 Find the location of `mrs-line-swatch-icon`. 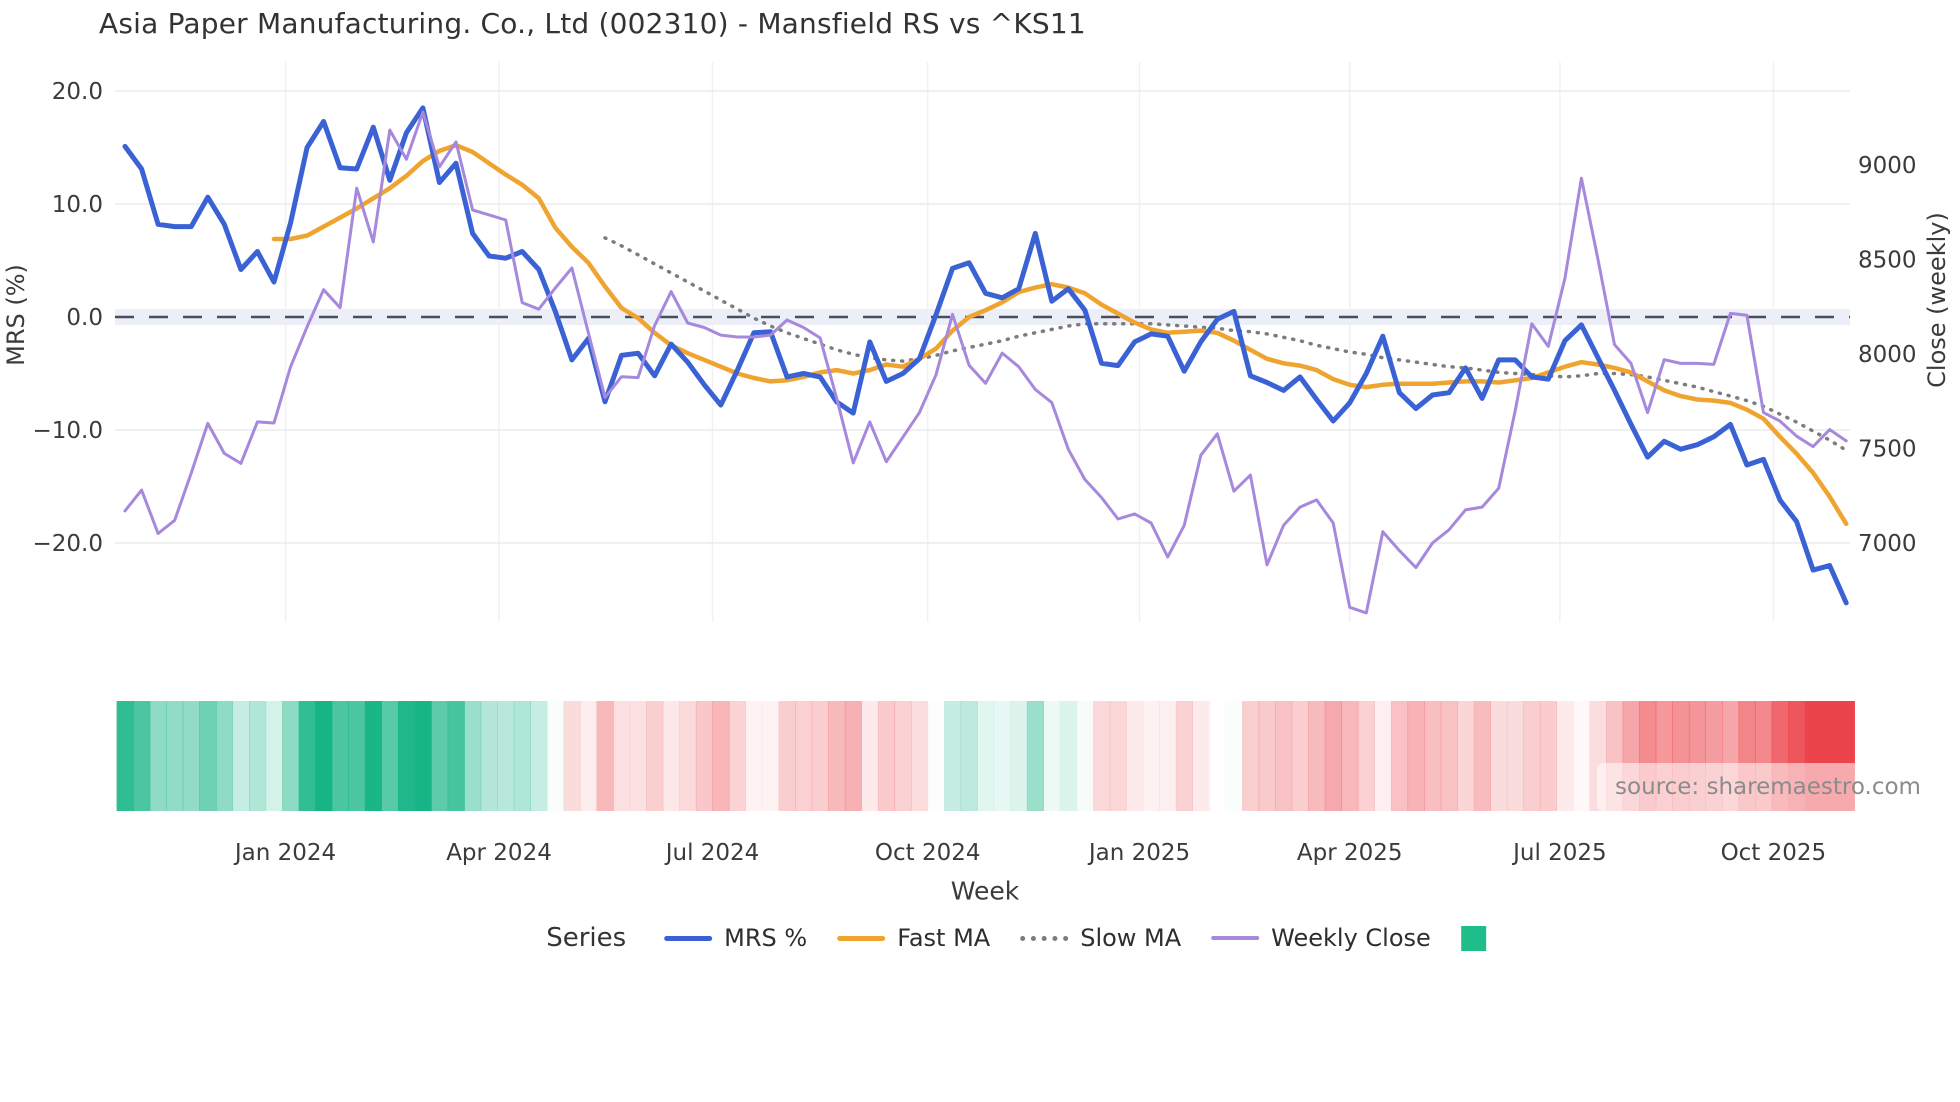

mrs-line-swatch-icon is located at coordinates (688, 938).